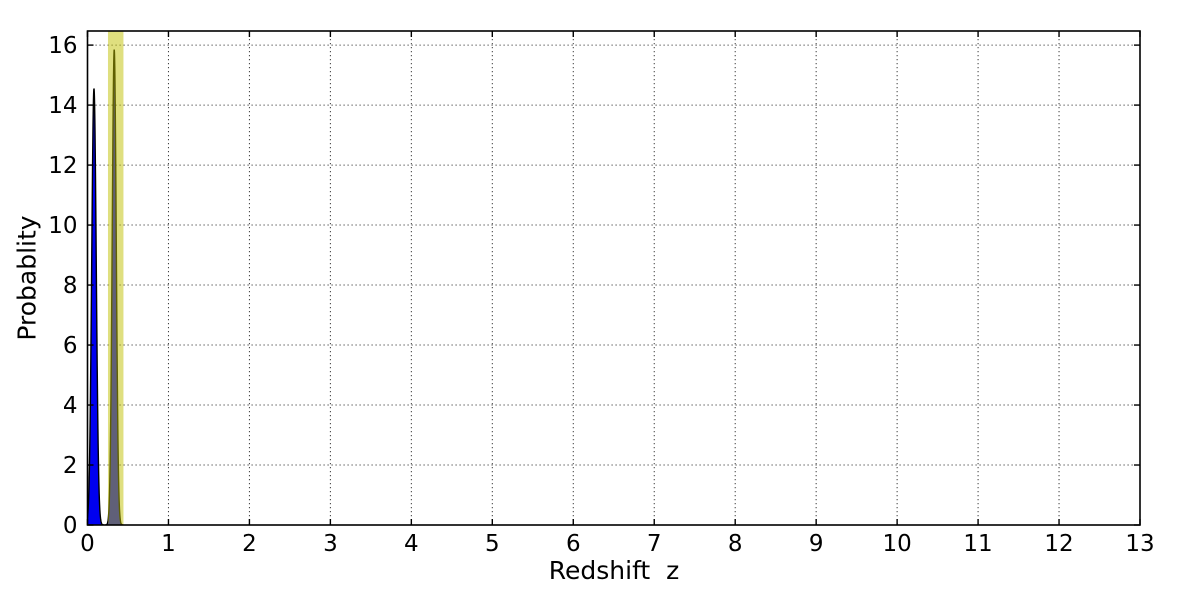 This screenshot has width=1200, height=600. I want to click on x-tick-label: 8, so click(735, 544).